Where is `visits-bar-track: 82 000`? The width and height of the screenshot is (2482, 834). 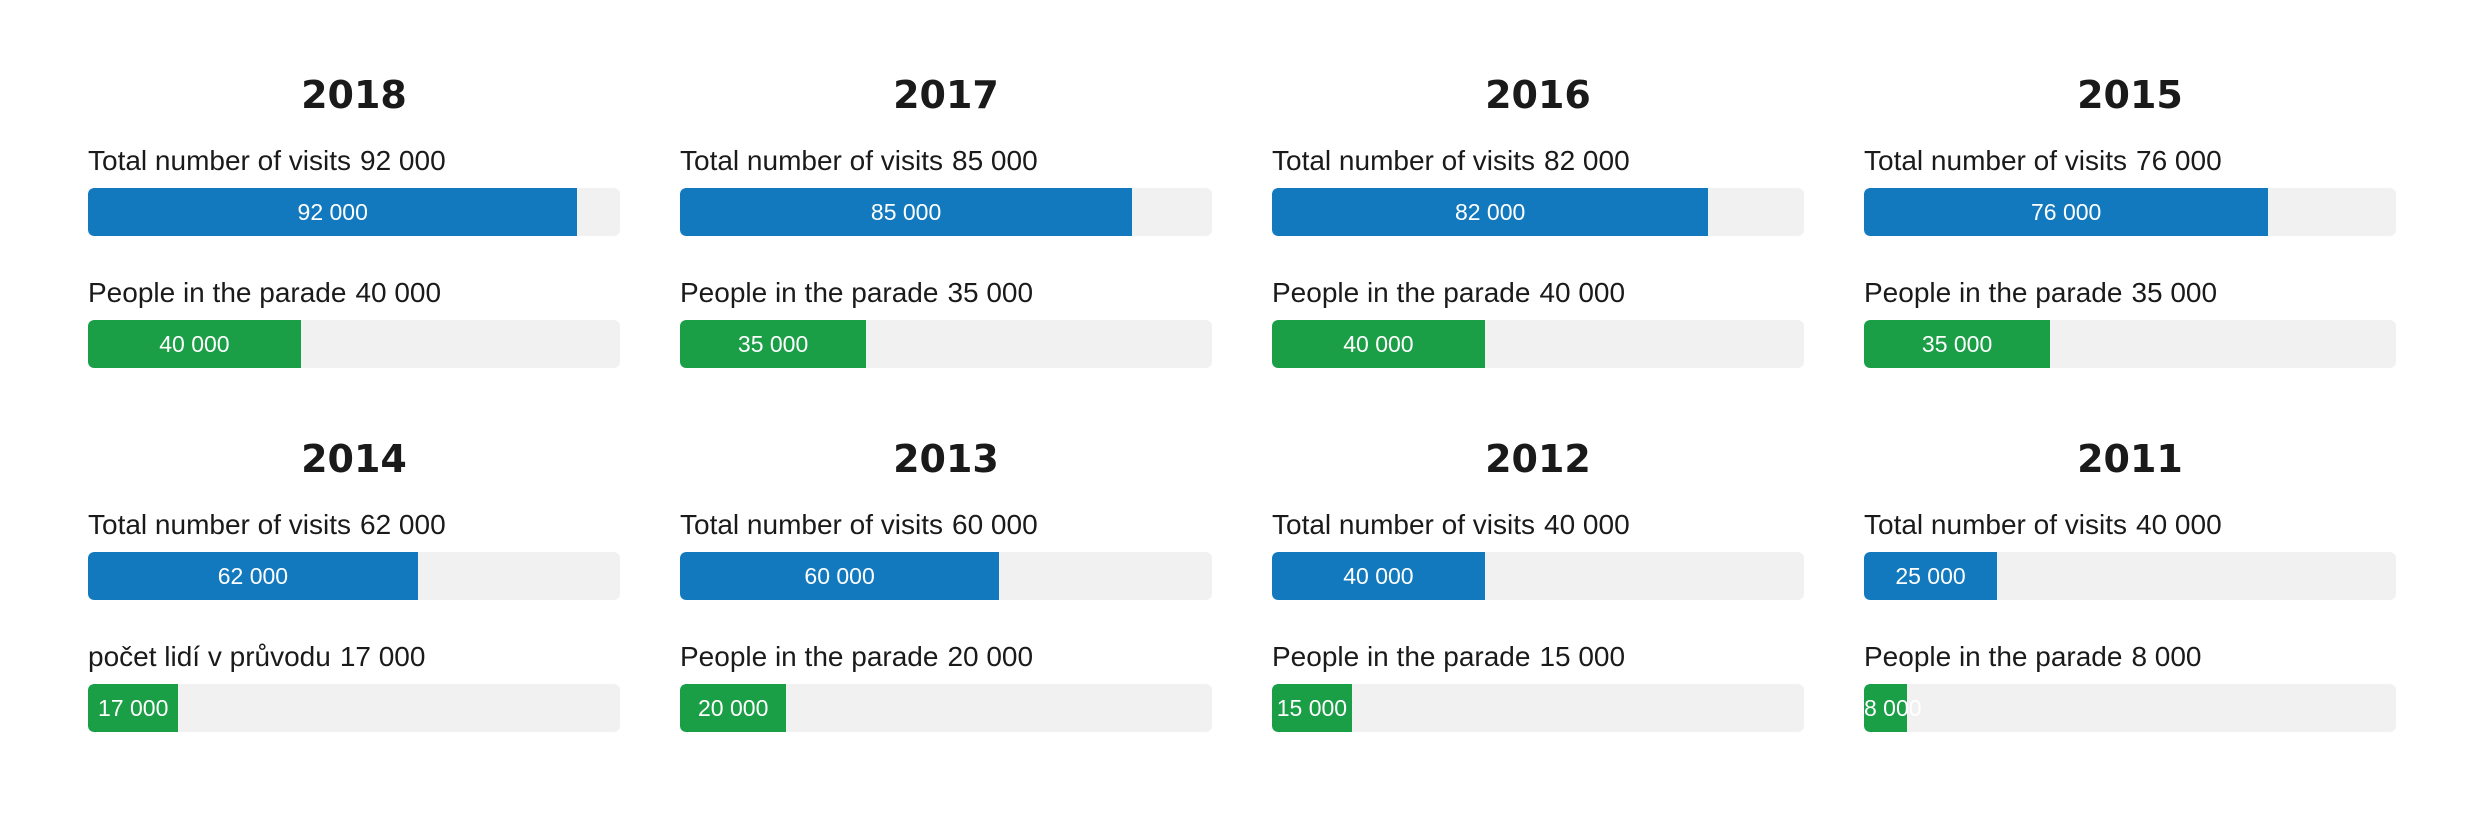 visits-bar-track: 82 000 is located at coordinates (1538, 212).